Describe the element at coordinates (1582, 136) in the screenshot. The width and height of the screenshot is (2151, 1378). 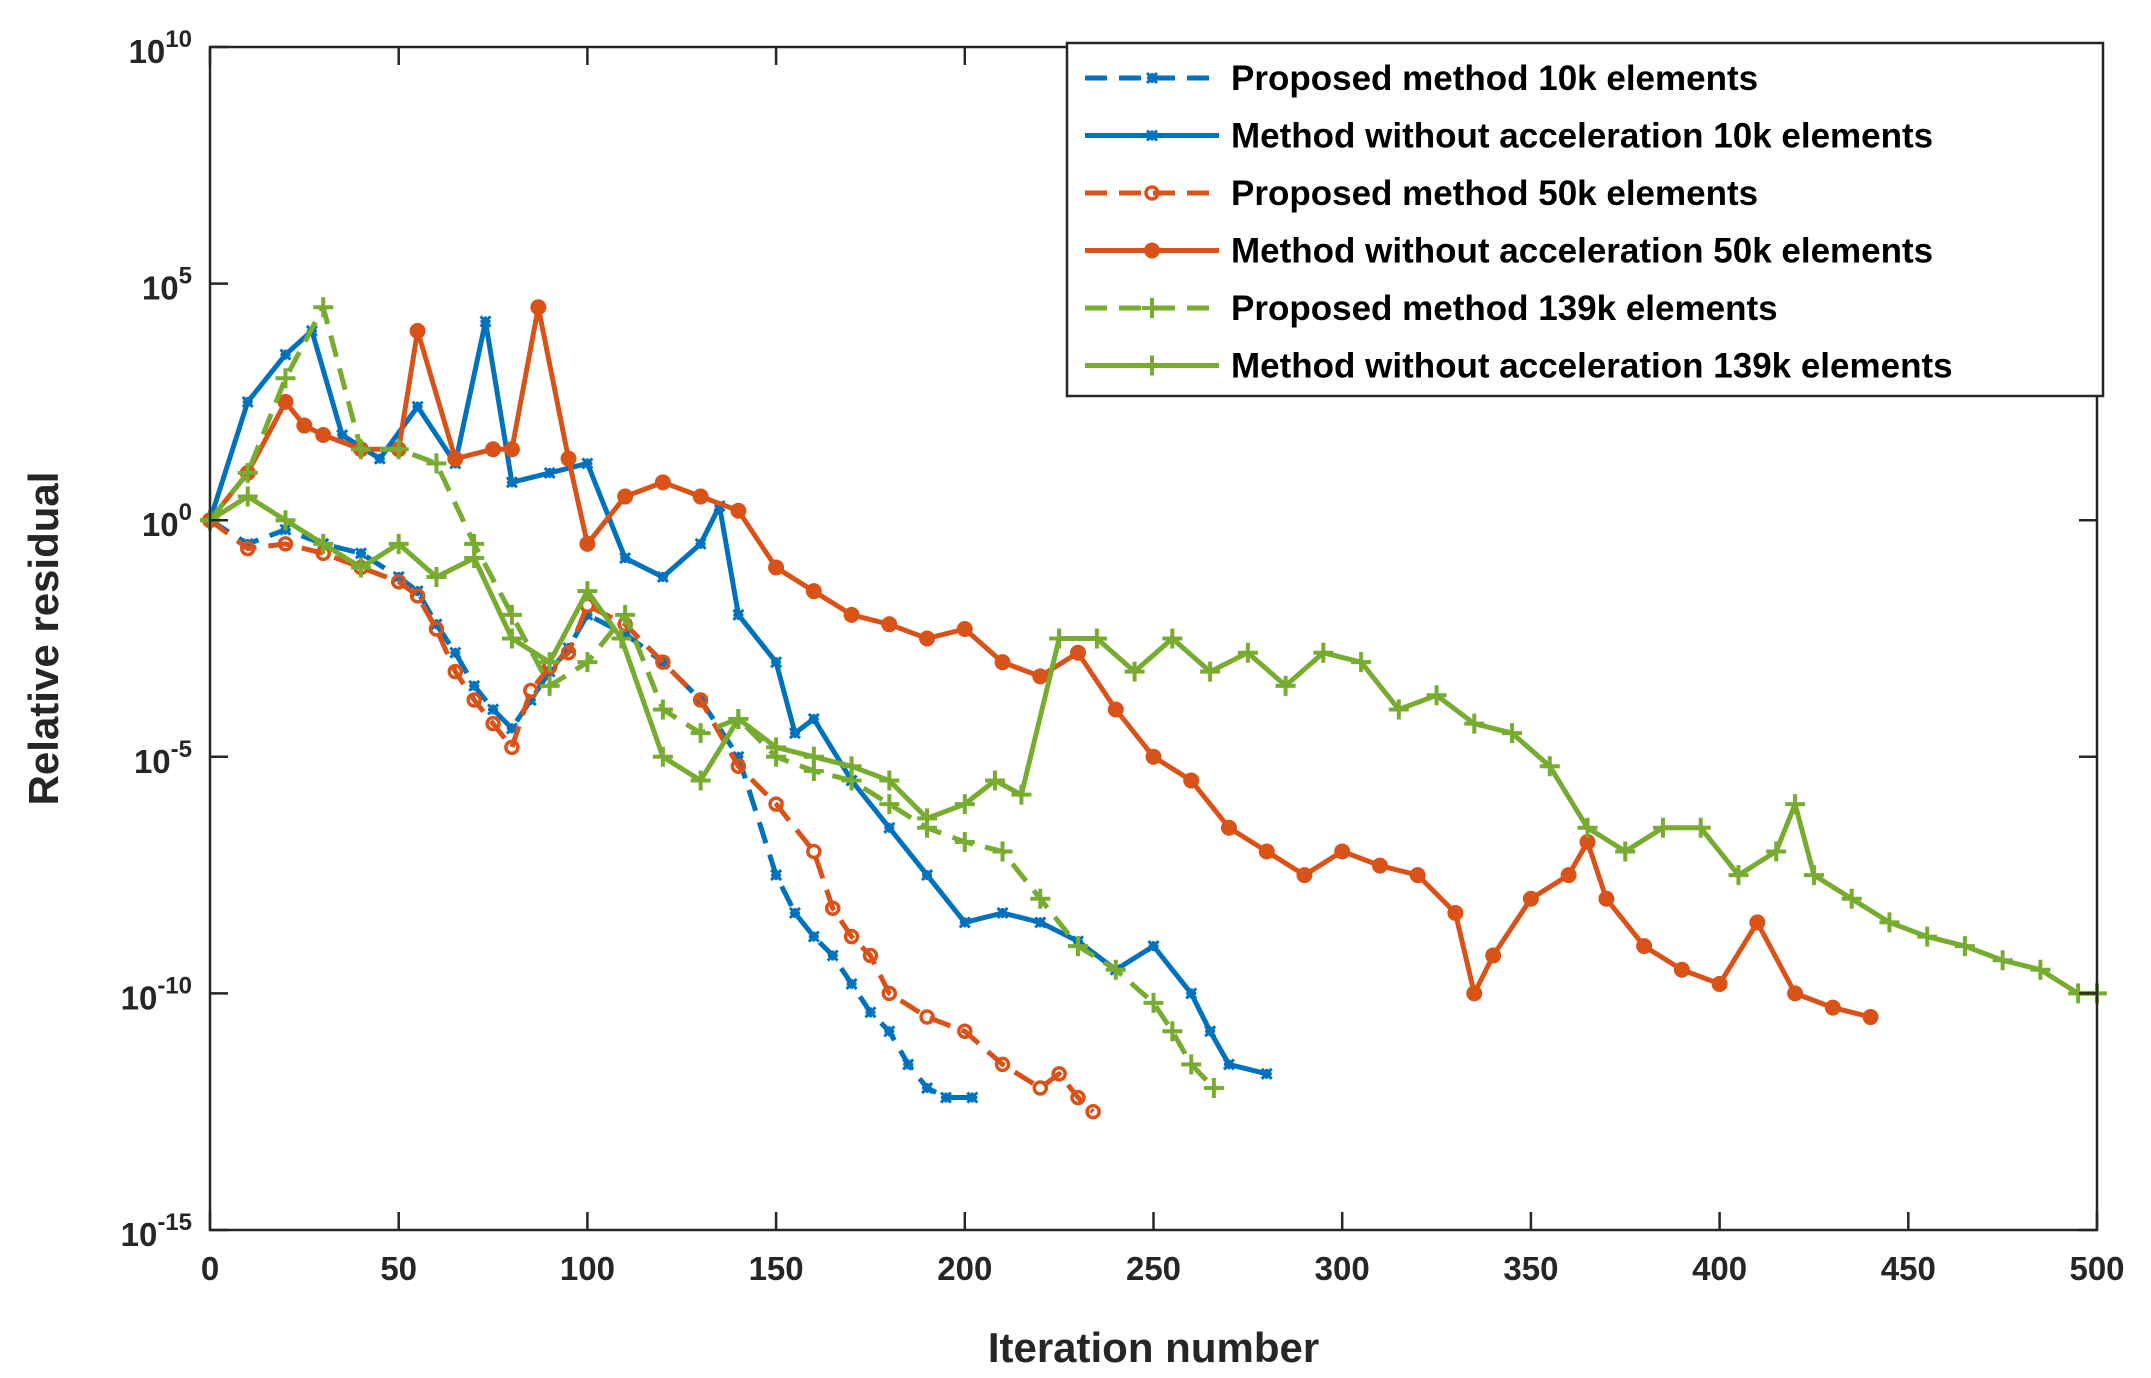
I see `legend-label: Method without acceleration 10k elements` at that location.